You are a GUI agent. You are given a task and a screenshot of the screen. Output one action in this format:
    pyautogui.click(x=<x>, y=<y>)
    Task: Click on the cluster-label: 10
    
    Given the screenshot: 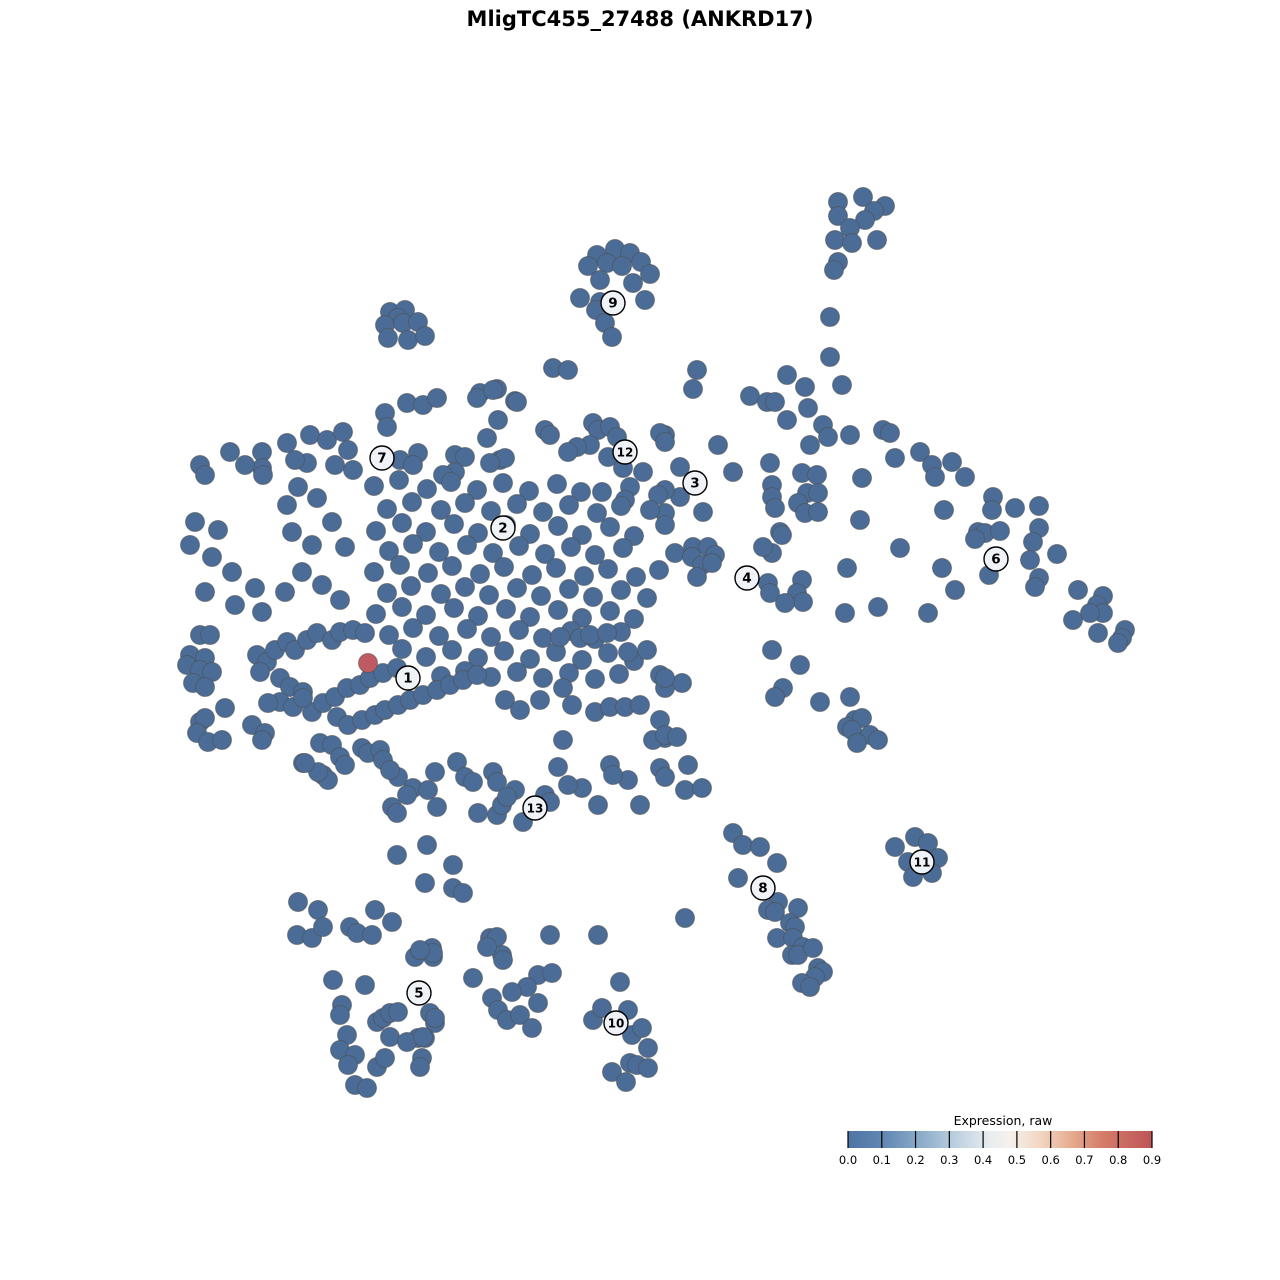 What is the action you would take?
    pyautogui.click(x=616, y=1023)
    